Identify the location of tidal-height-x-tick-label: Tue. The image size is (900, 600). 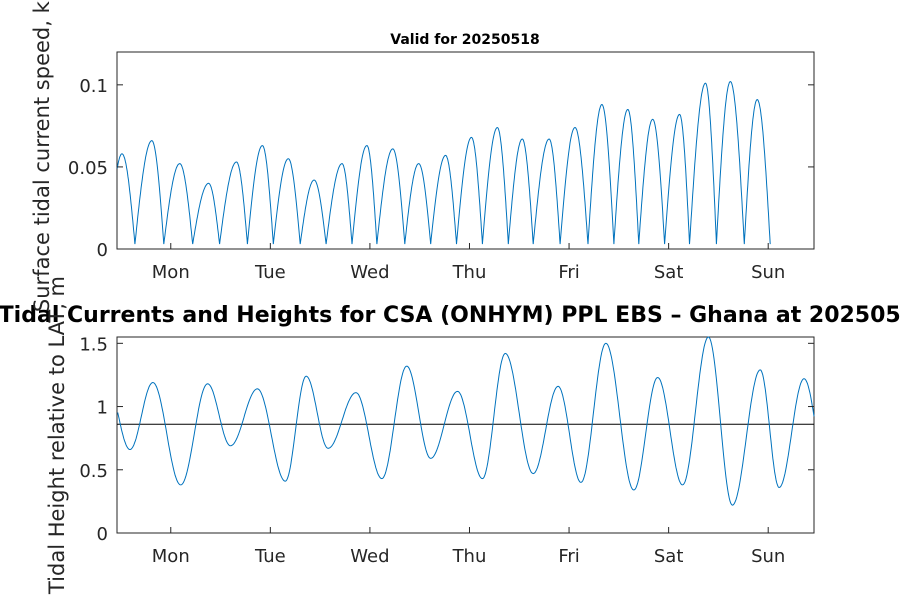
(270, 556).